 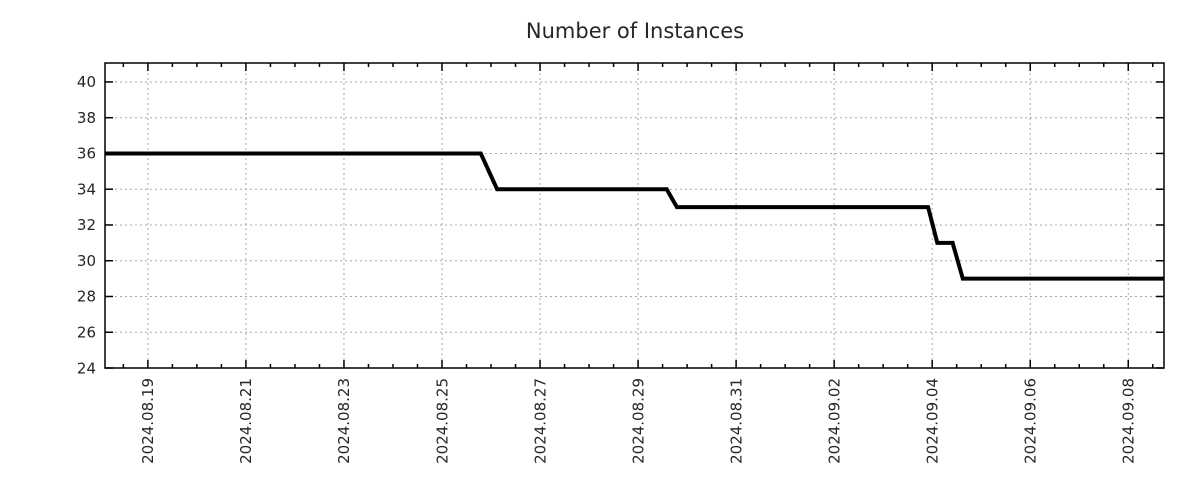 What do you see at coordinates (86, 225) in the screenshot?
I see `y-tick-label: 32` at bounding box center [86, 225].